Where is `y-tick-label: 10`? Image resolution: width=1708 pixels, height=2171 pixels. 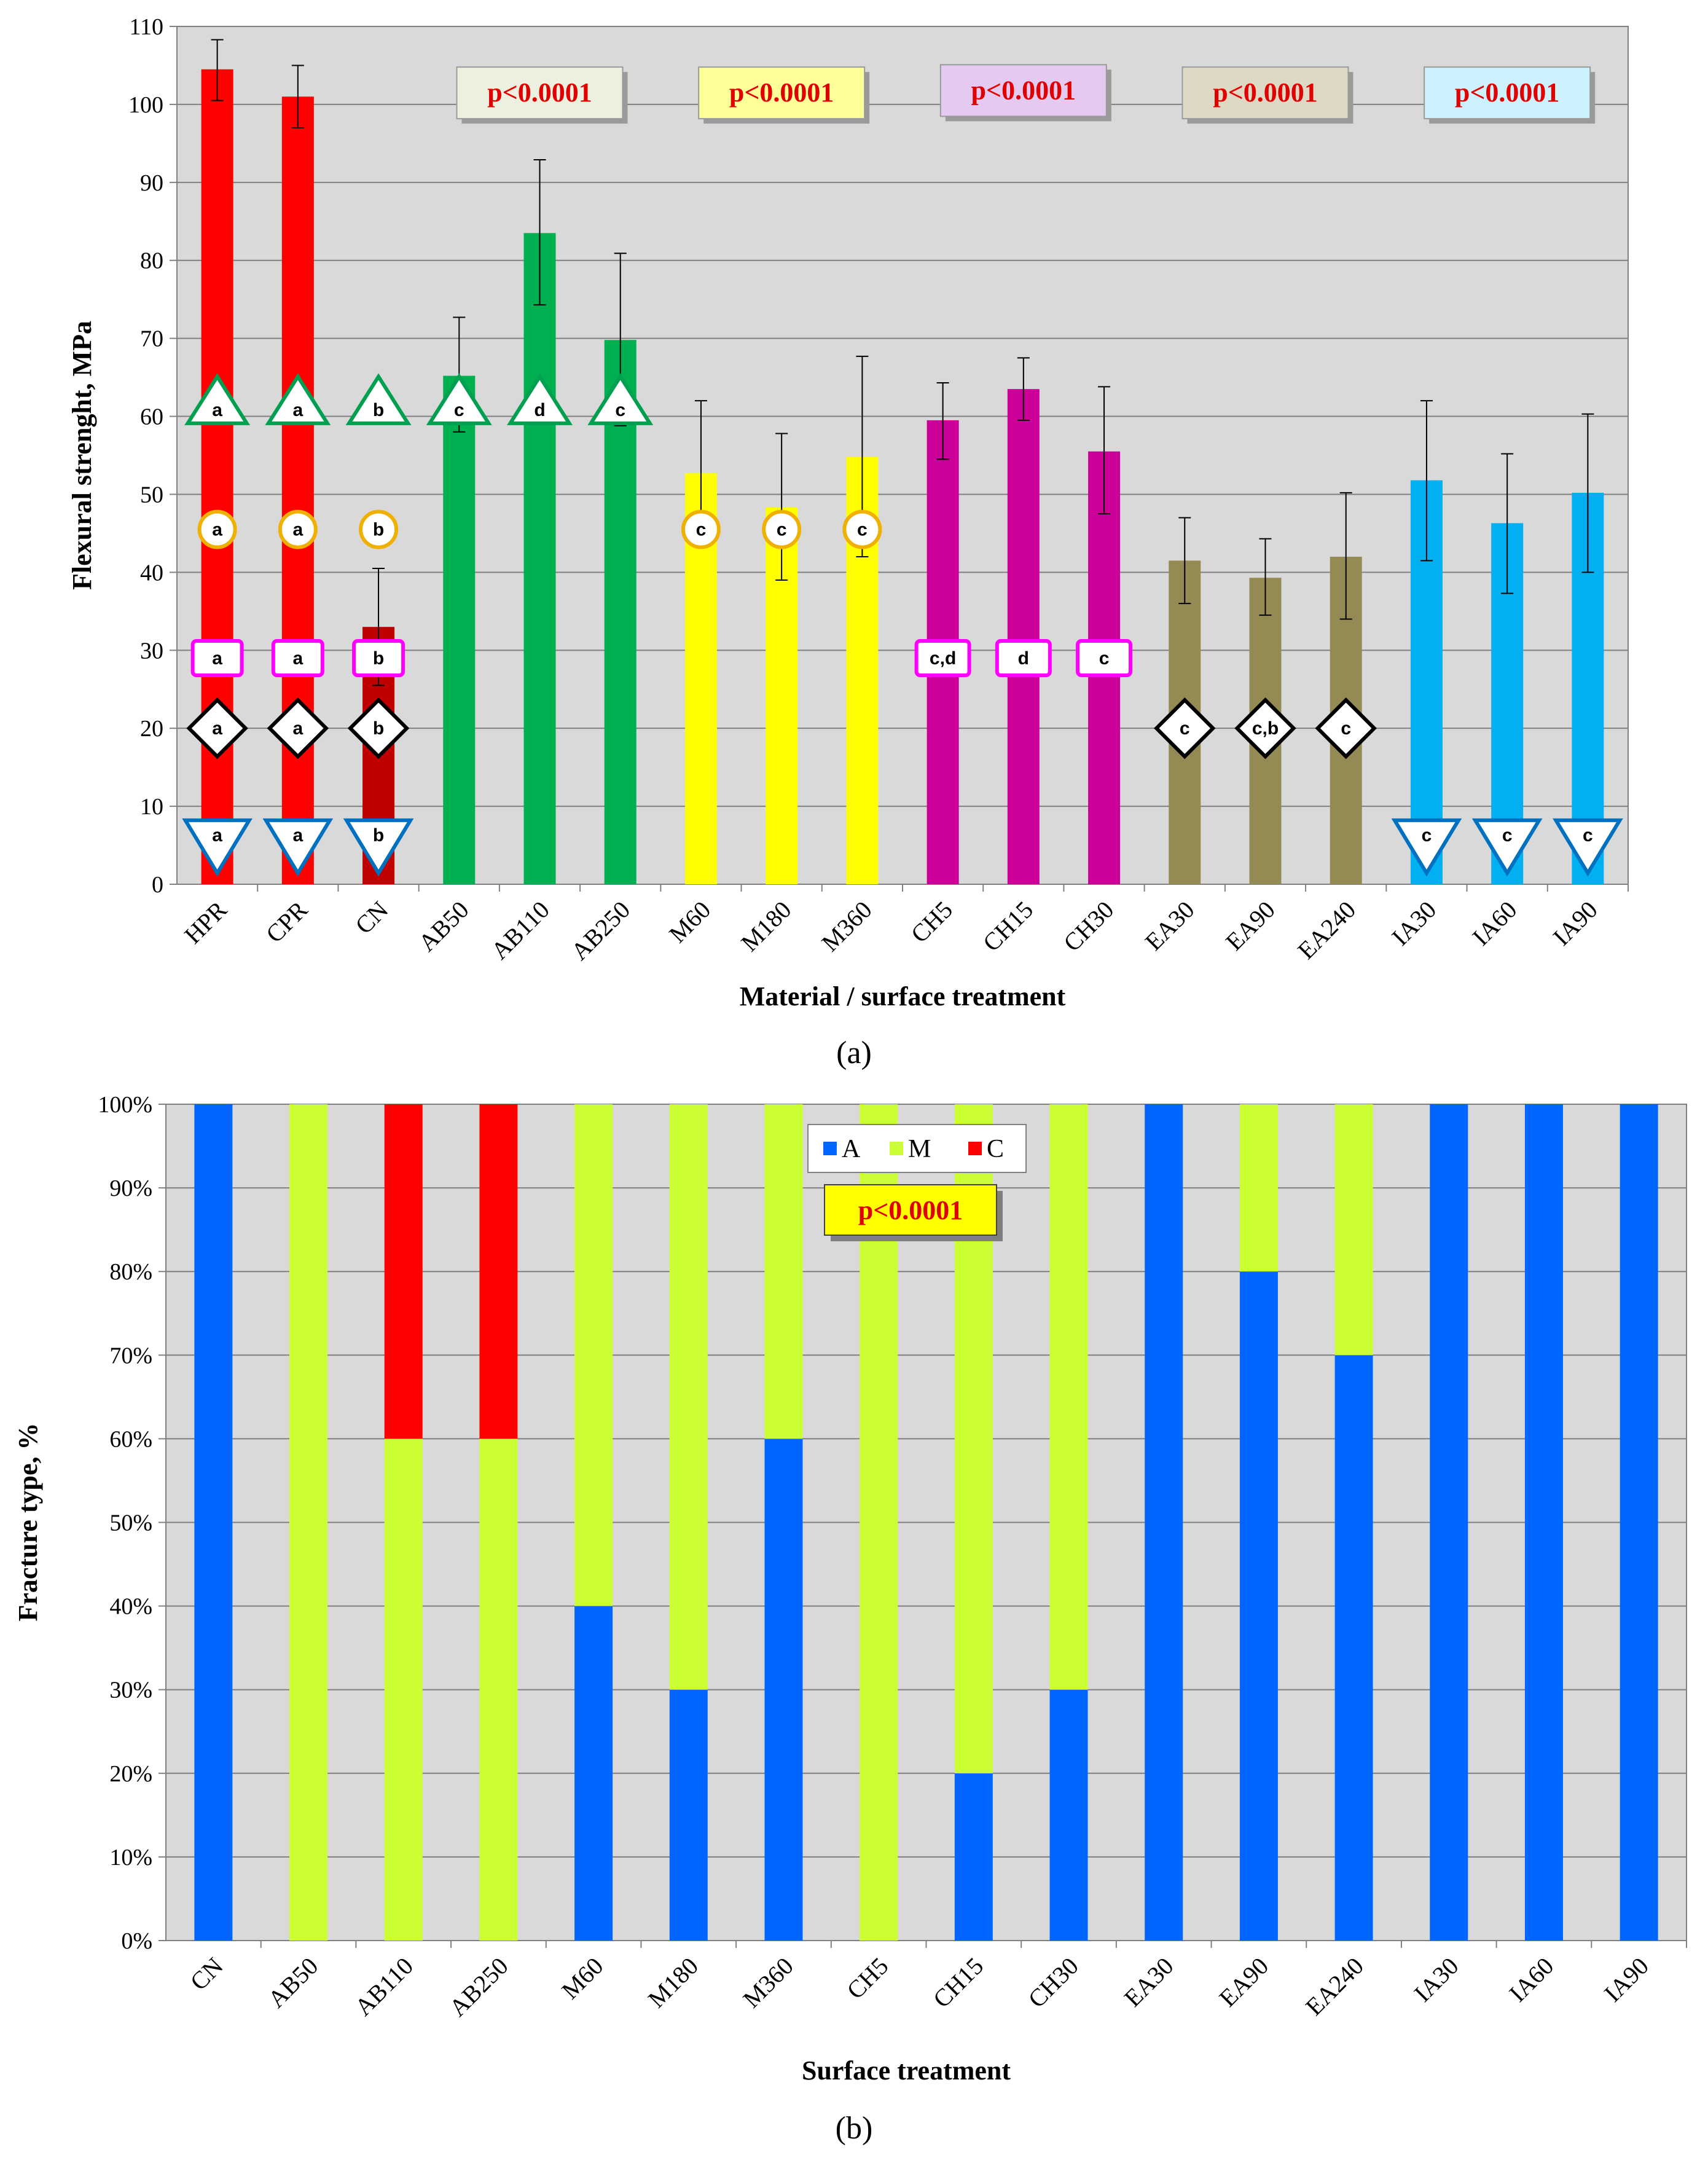 y-tick-label: 10 is located at coordinates (151, 807).